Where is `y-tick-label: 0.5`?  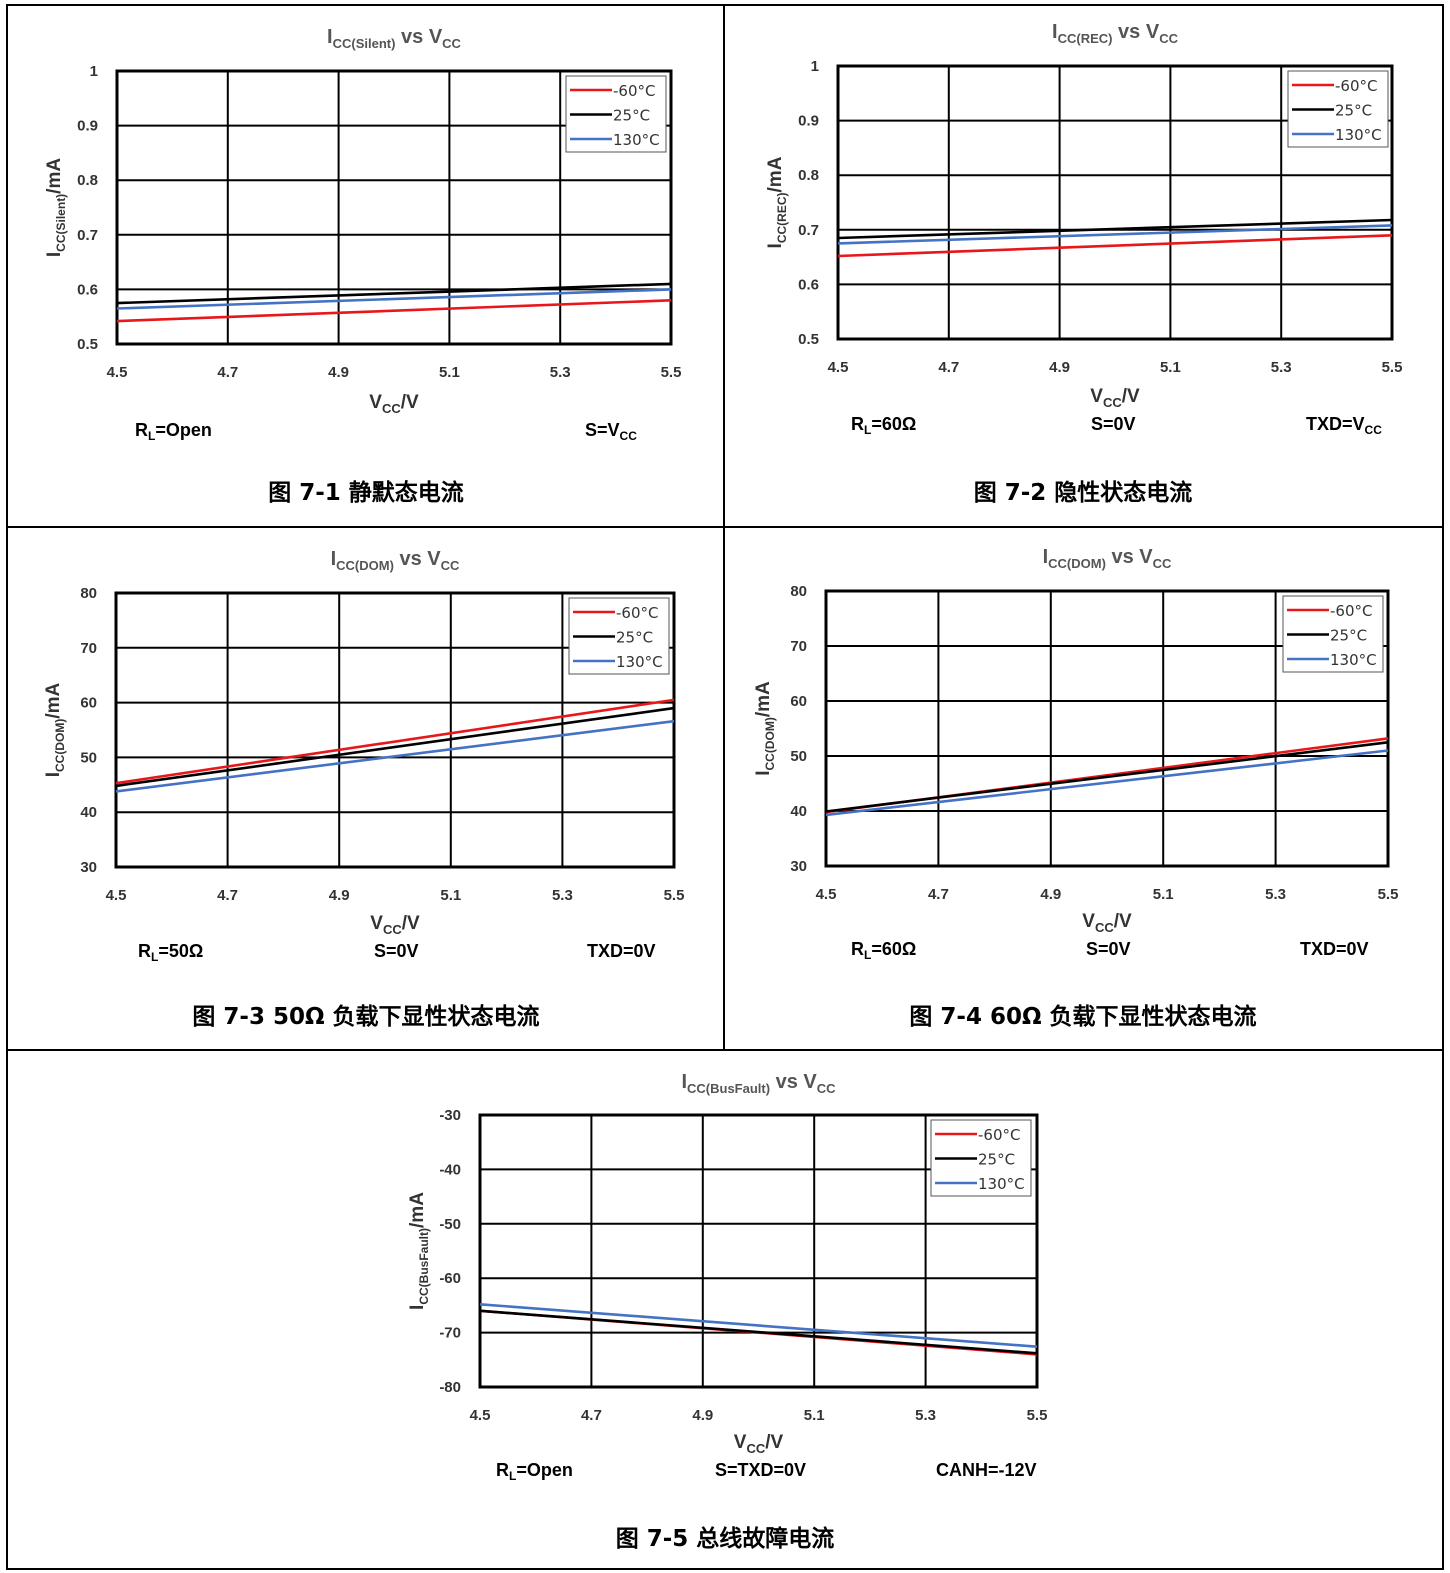
y-tick-label: 0.5 is located at coordinates (87, 344).